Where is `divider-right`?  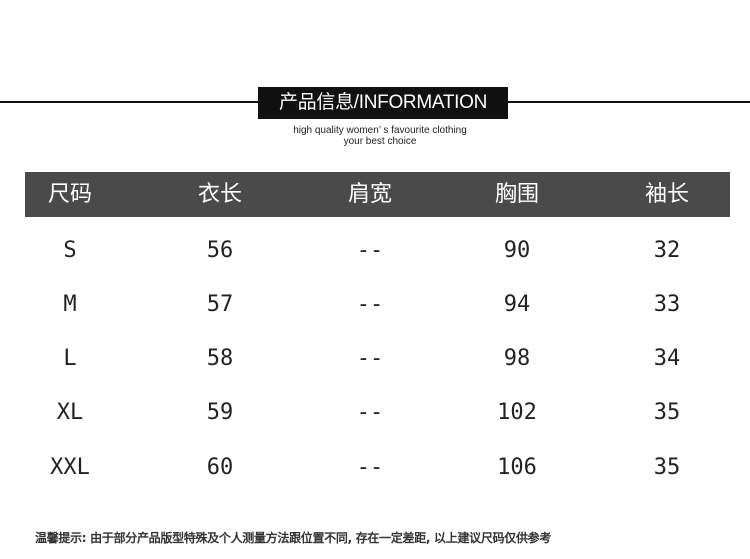
divider-right is located at coordinates (629, 102).